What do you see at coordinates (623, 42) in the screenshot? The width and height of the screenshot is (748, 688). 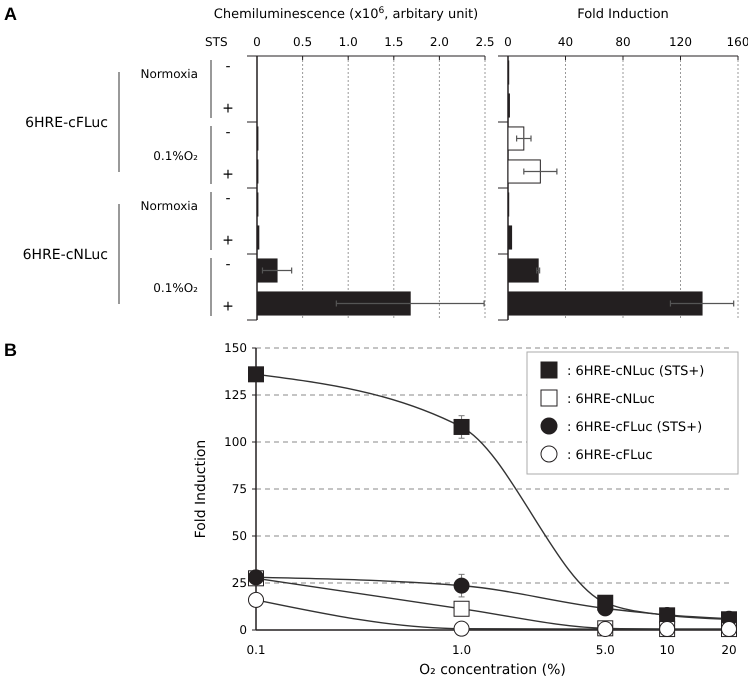 I see `x-tick-label: 80` at bounding box center [623, 42].